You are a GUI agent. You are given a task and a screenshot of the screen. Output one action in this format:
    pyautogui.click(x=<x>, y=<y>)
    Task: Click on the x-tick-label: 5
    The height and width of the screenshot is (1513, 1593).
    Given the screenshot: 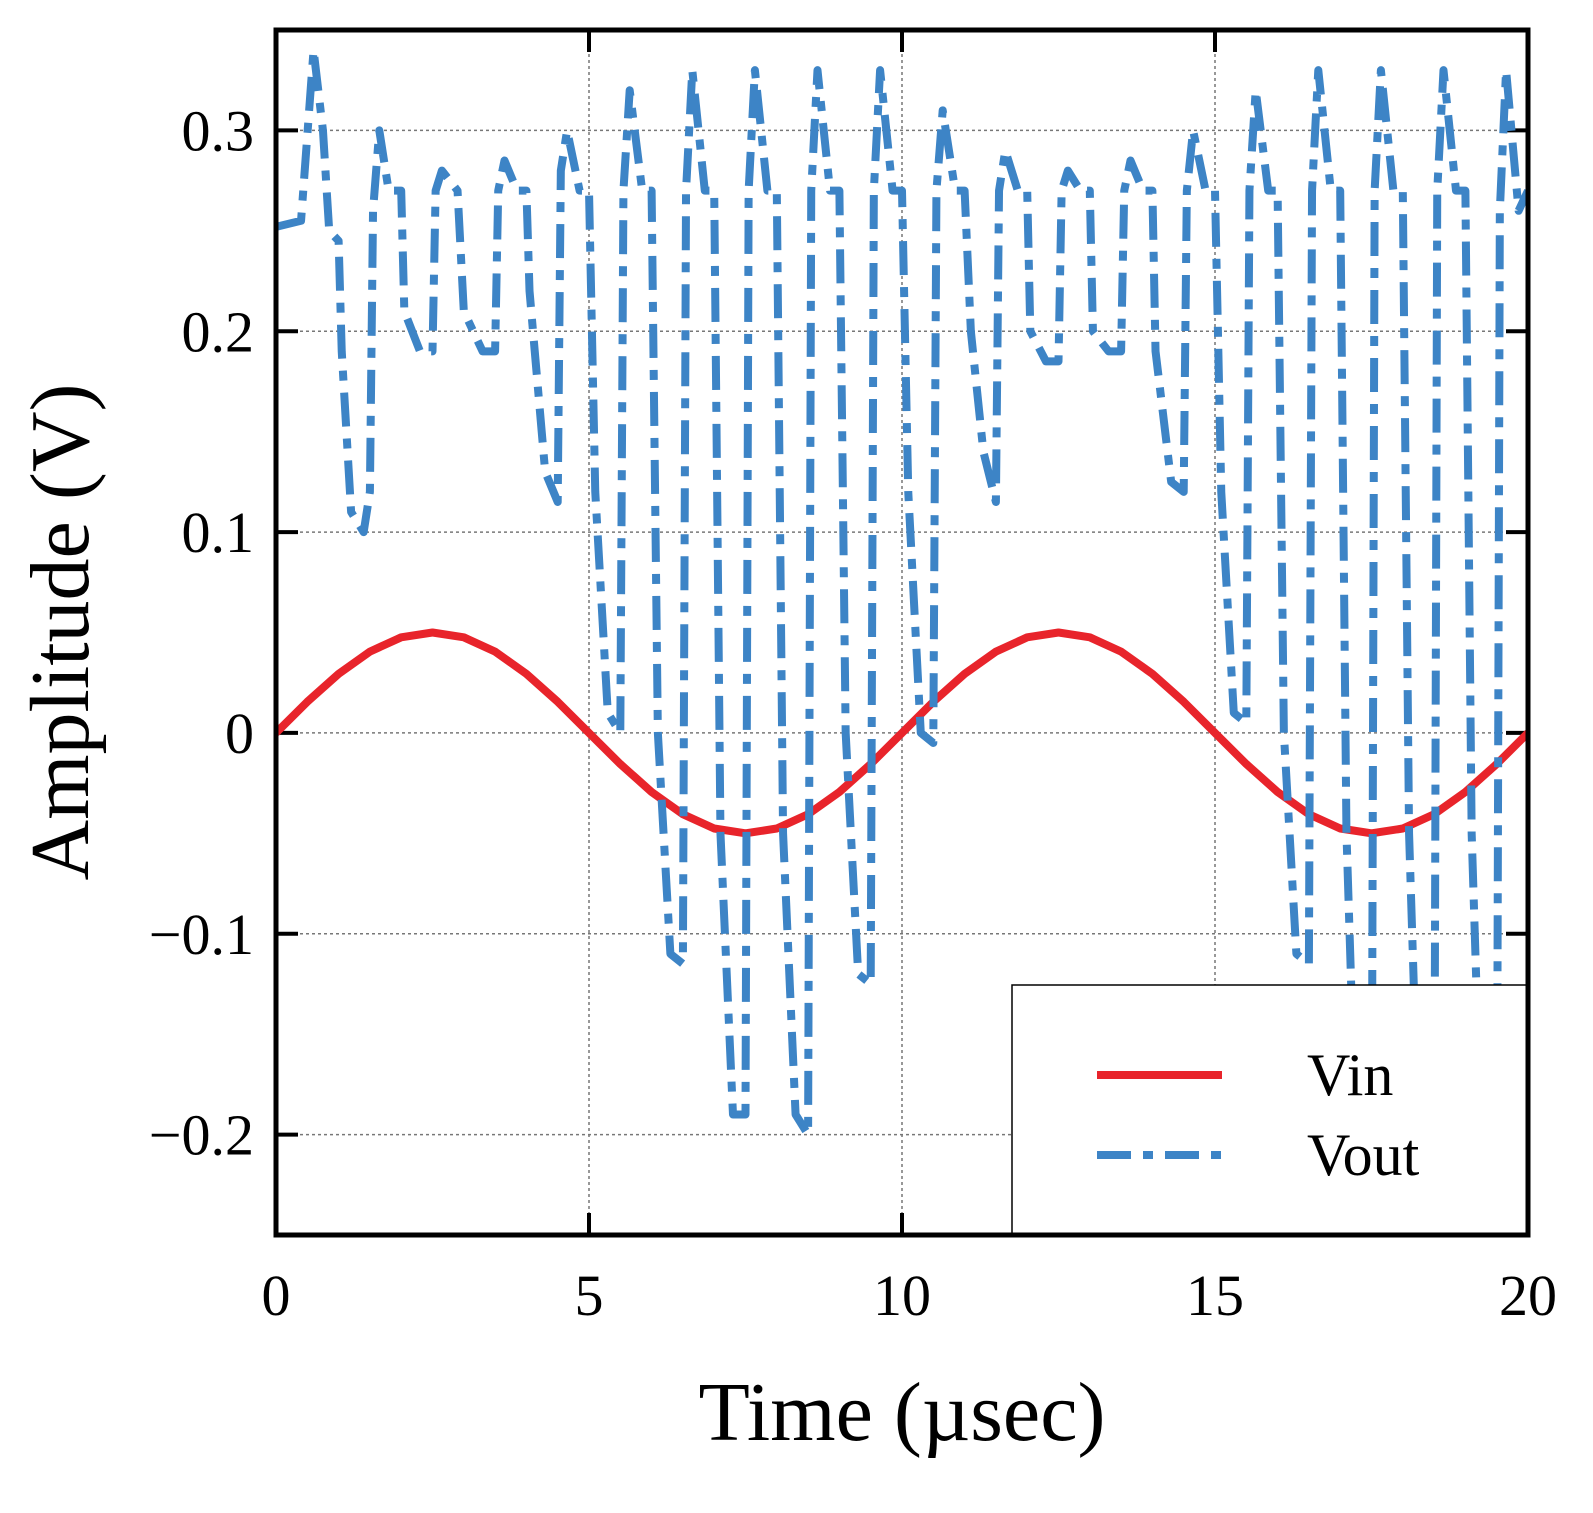 What is the action you would take?
    pyautogui.click(x=589, y=1295)
    